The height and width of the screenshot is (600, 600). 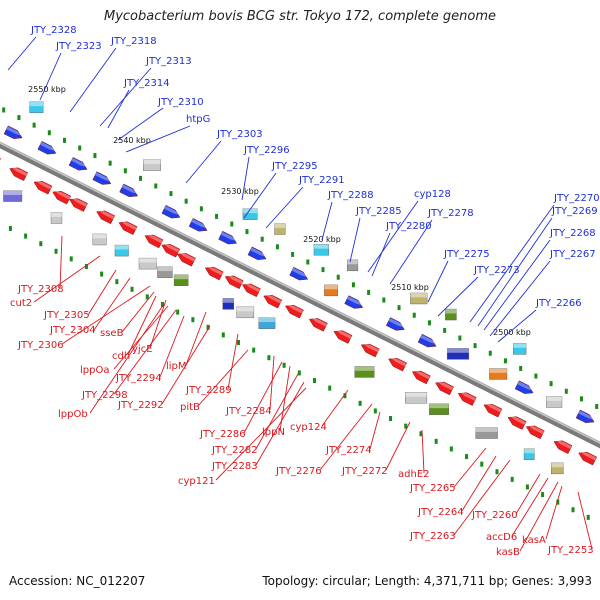 I want to click on forward-outer-feature, so click(x=451, y=314).